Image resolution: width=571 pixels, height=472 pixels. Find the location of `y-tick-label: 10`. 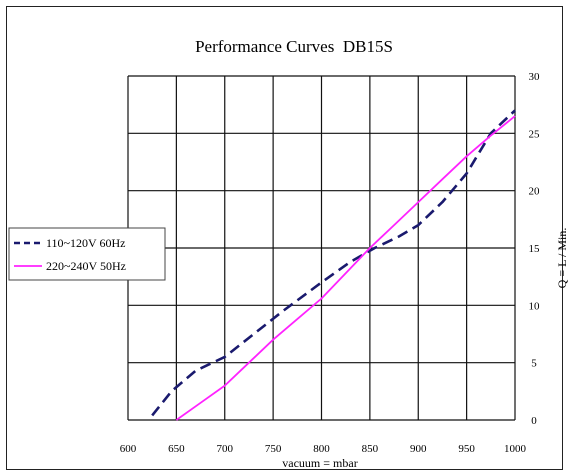

y-tick-label: 10 is located at coordinates (535, 306).